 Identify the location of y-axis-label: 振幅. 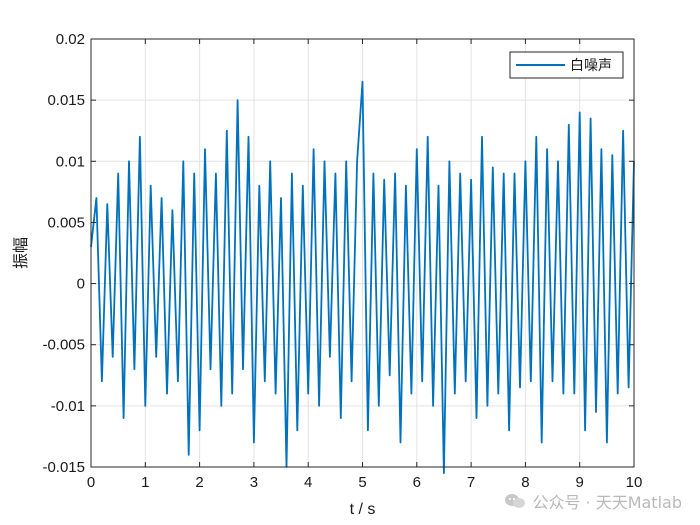
(21, 253).